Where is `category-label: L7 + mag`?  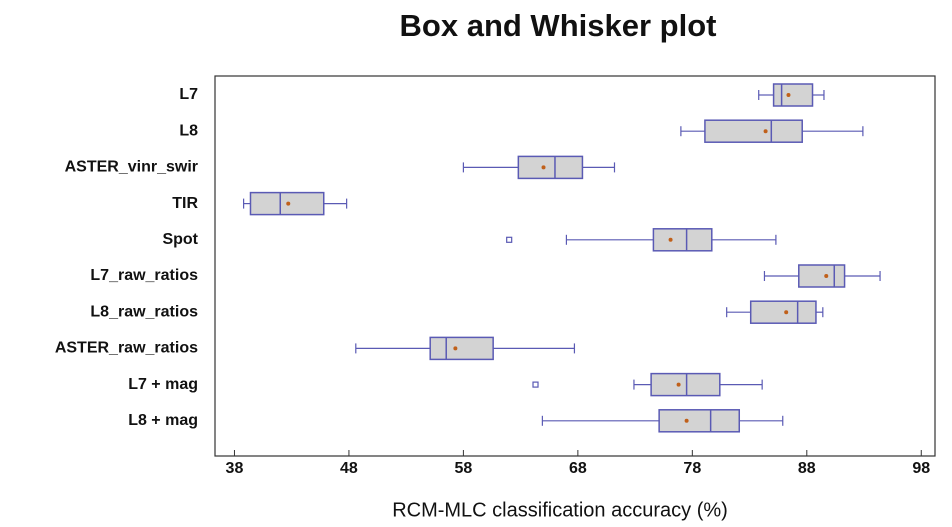 category-label: L7 + mag is located at coordinates (163, 384).